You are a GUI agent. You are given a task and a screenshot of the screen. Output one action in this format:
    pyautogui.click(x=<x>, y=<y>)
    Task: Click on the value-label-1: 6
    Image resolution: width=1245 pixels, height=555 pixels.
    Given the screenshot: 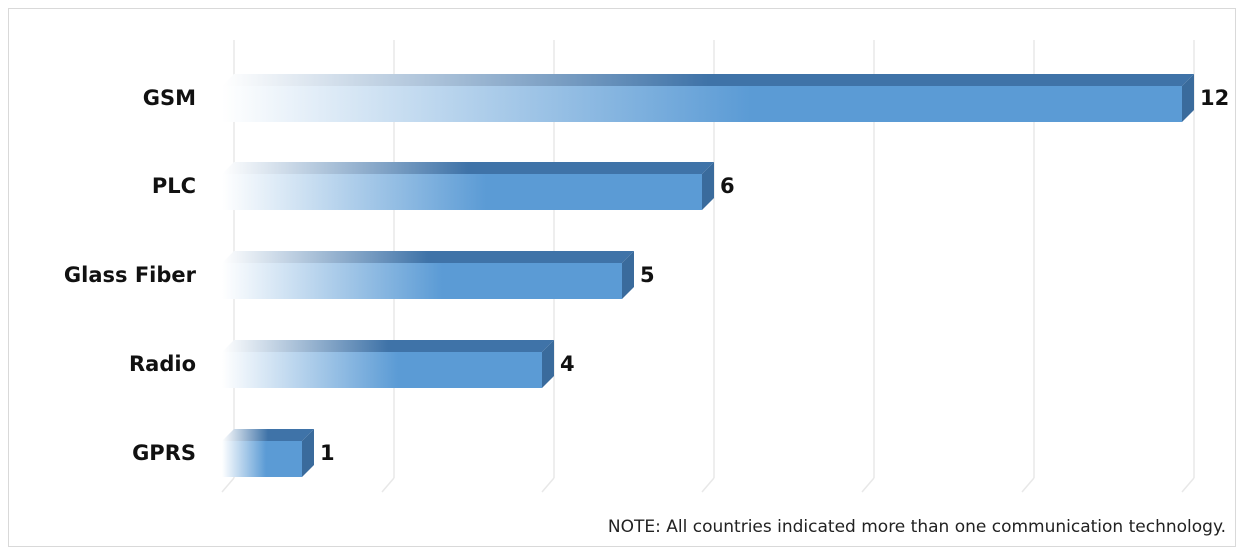 What is the action you would take?
    pyautogui.click(x=727, y=186)
    